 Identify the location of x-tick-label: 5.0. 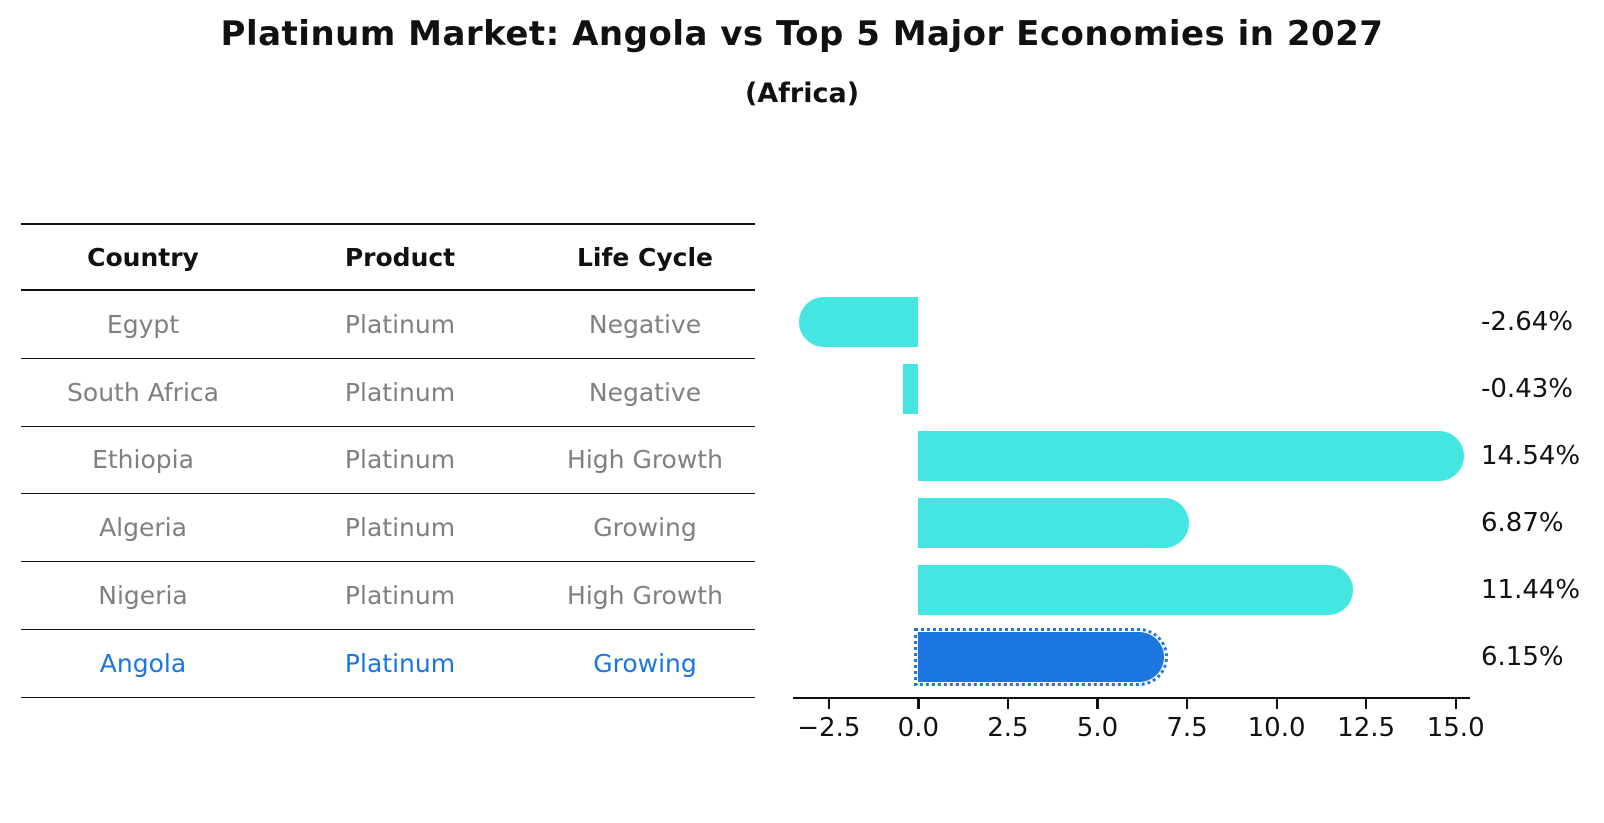
(1097, 728).